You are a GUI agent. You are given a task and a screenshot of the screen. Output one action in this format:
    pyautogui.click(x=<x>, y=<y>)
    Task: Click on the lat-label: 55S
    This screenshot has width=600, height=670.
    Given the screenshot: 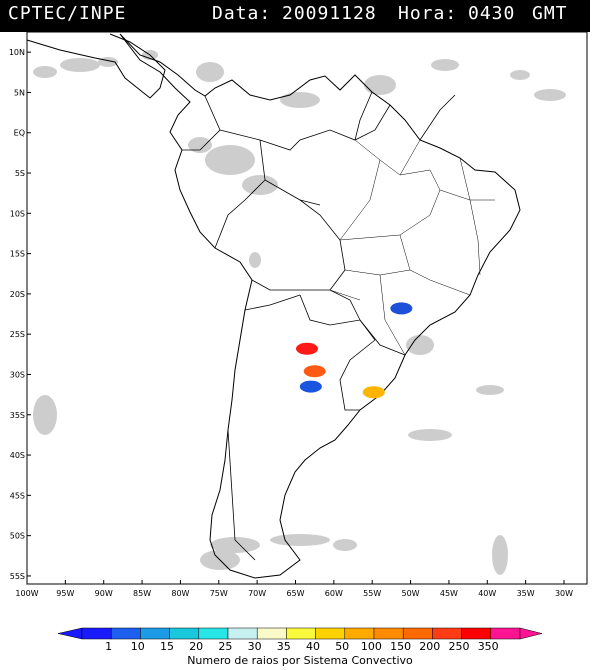 What is the action you would take?
    pyautogui.click(x=17, y=576)
    